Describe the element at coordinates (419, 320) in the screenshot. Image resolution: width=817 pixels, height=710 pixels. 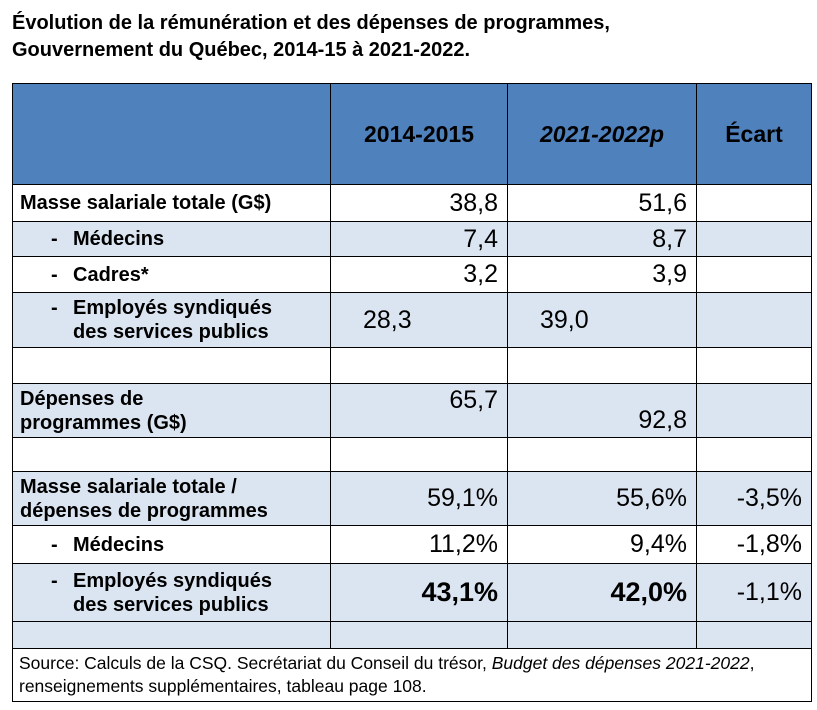
I see `value-2014: 28,3` at that location.